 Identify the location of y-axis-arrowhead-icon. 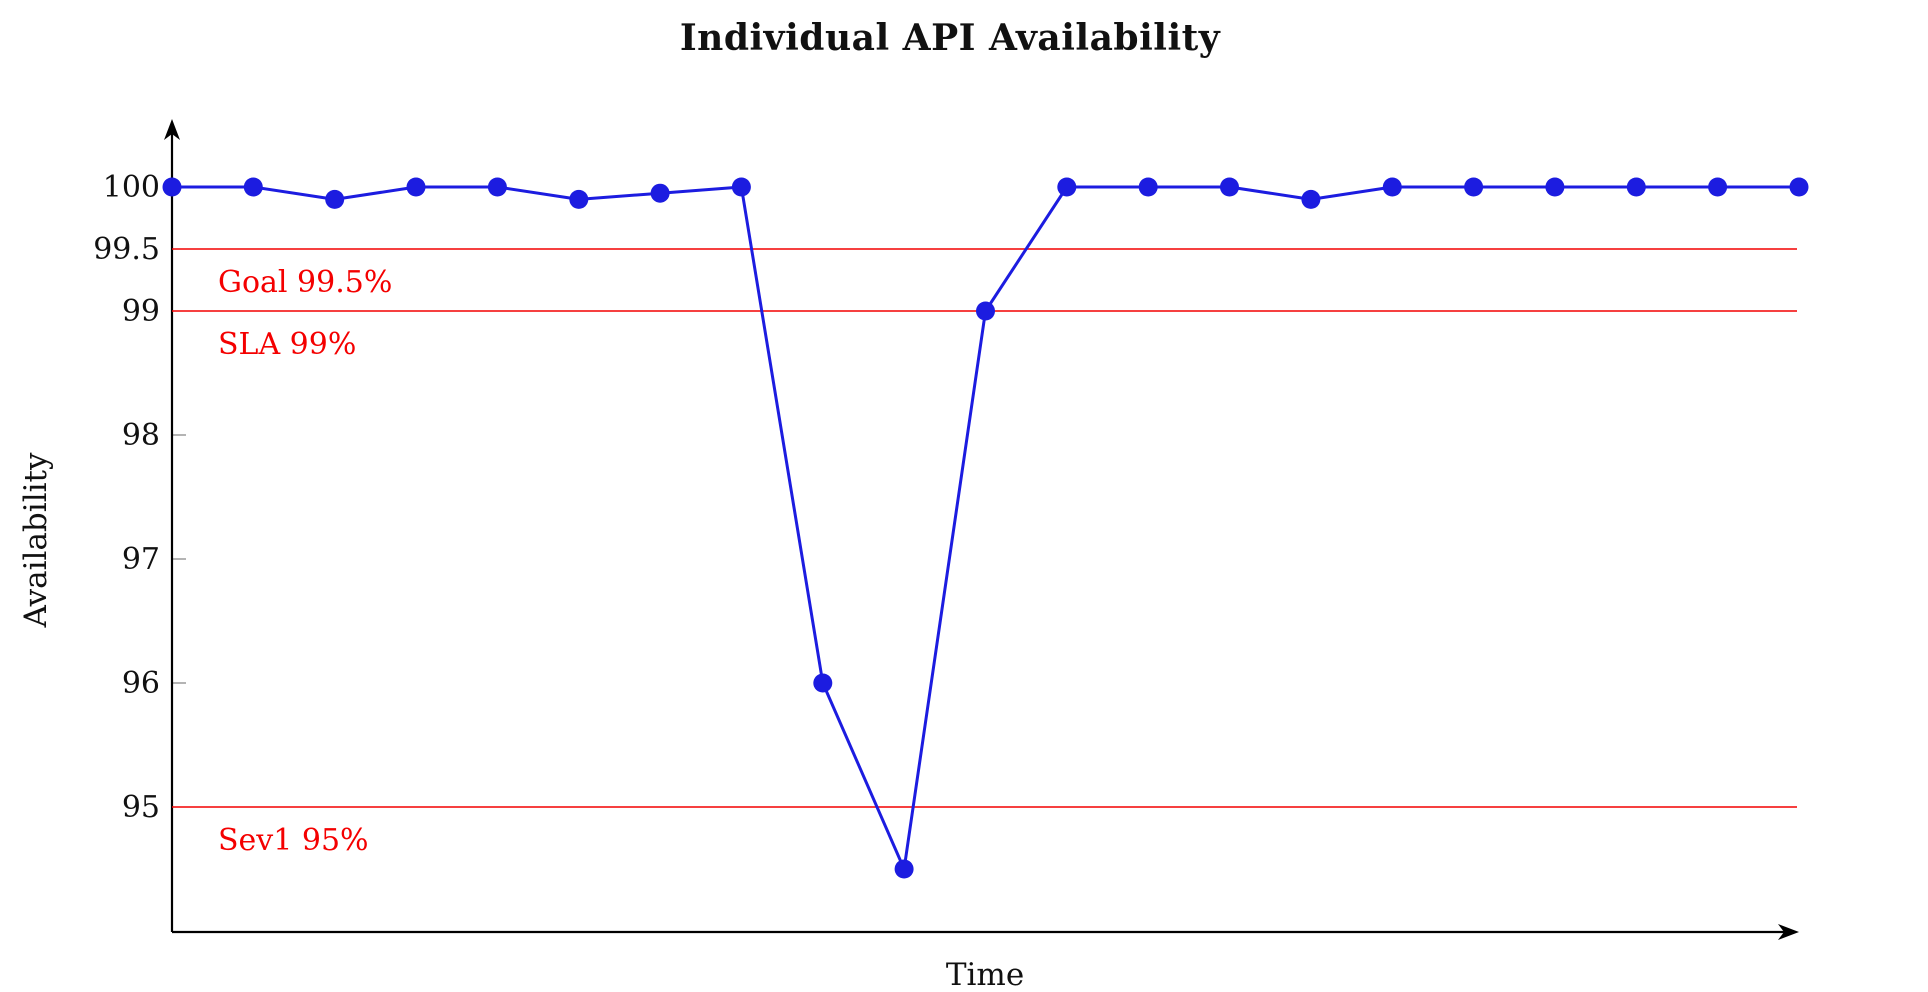
(172, 129).